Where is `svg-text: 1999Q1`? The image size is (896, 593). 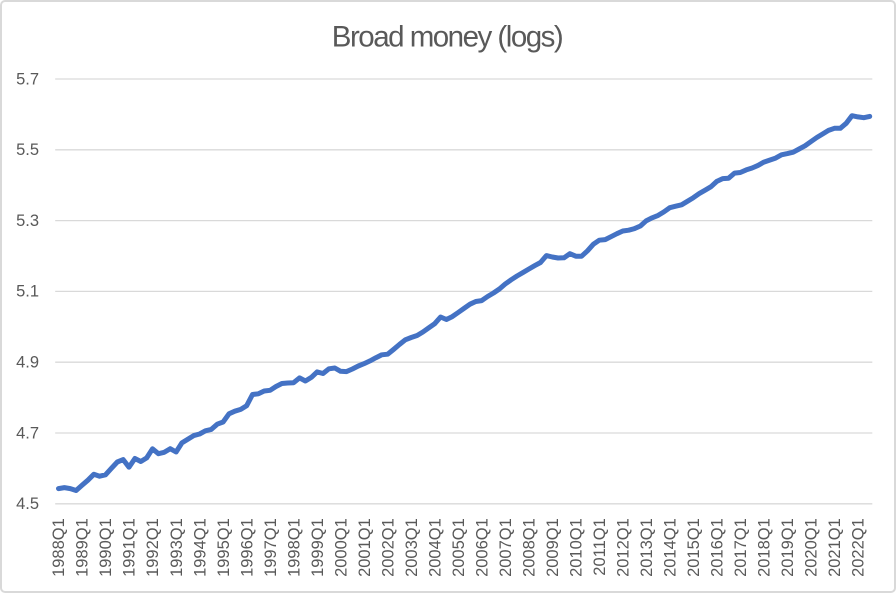
svg-text: 1999Q1 is located at coordinates (318, 547).